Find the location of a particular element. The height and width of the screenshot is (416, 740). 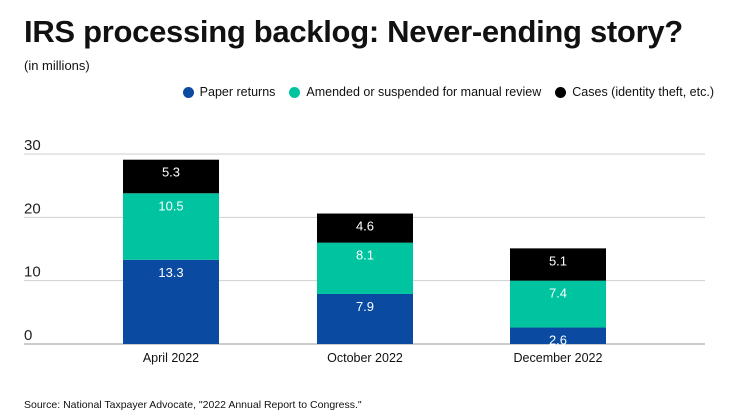

legend-label-amended: Amended or suspended for manual review is located at coordinates (424, 92).